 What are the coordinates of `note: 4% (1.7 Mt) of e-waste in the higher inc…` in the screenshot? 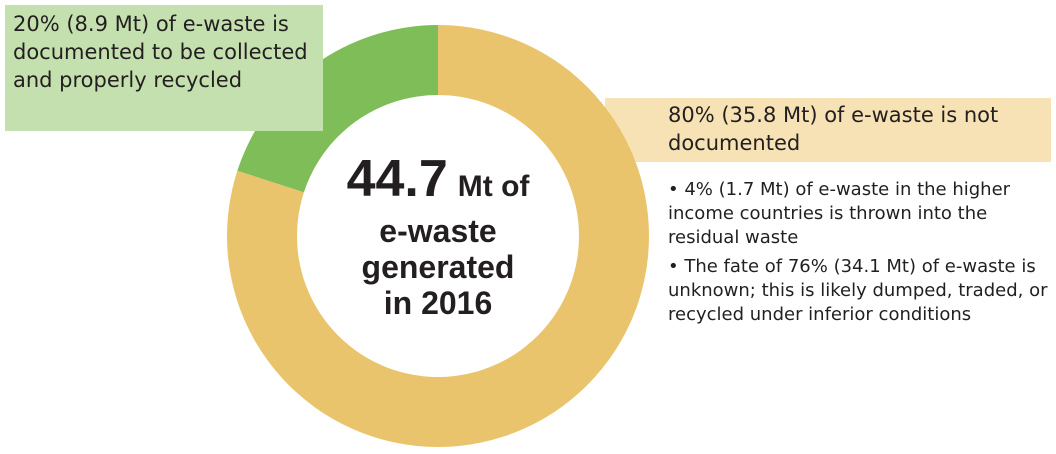 It's located at (858, 214).